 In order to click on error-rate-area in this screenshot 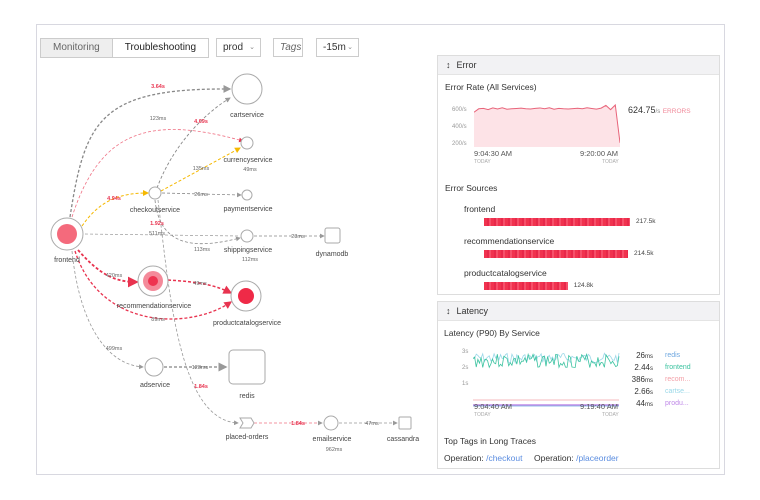, I will do `click(547, 125)`.